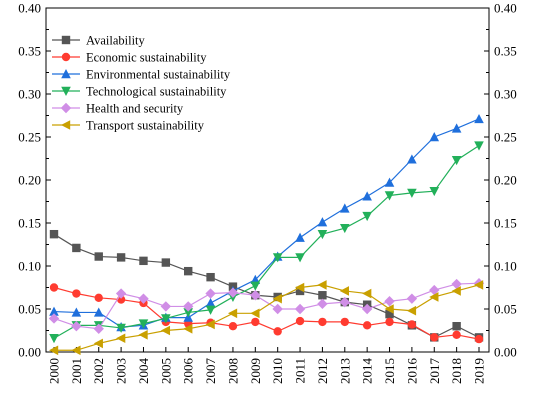  I want to click on legend-label: Availability, so click(116, 41).